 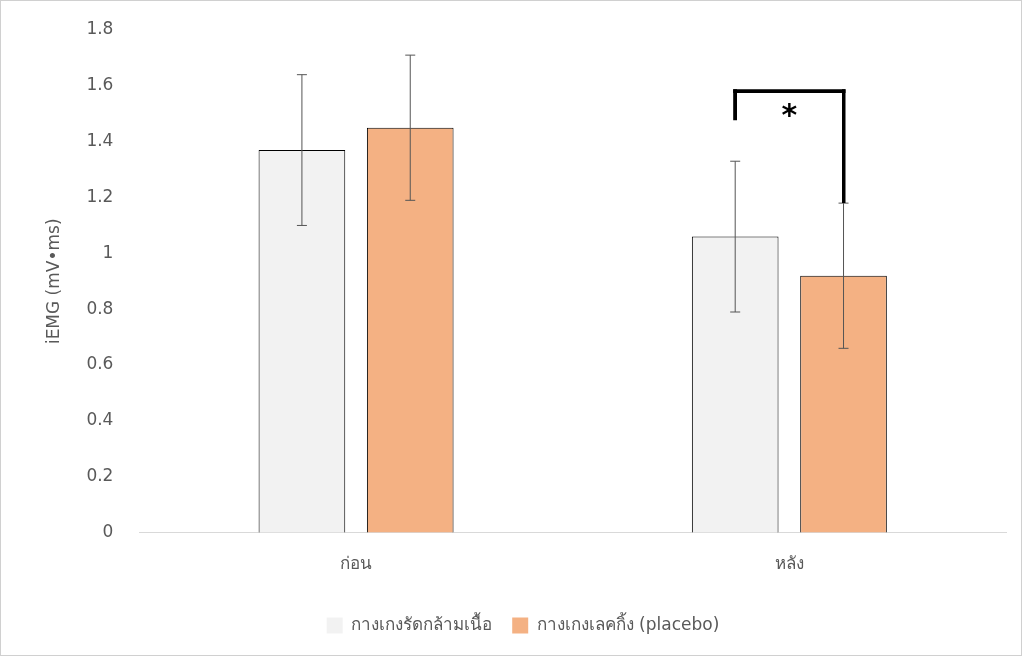 What do you see at coordinates (108, 251) in the screenshot?
I see `y-tick-label: 1` at bounding box center [108, 251].